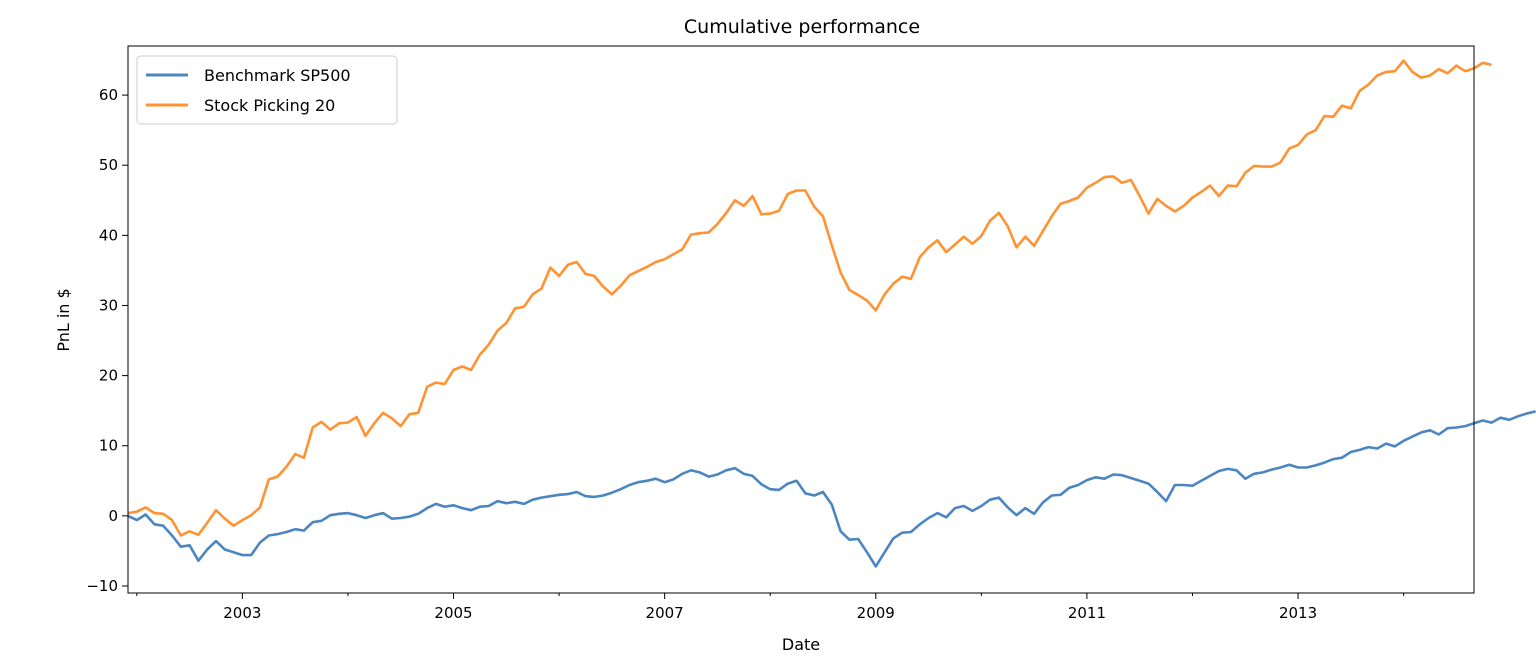 The height and width of the screenshot is (666, 1536). Describe the element at coordinates (453, 613) in the screenshot. I see `x-tick-label: 2005` at that location.